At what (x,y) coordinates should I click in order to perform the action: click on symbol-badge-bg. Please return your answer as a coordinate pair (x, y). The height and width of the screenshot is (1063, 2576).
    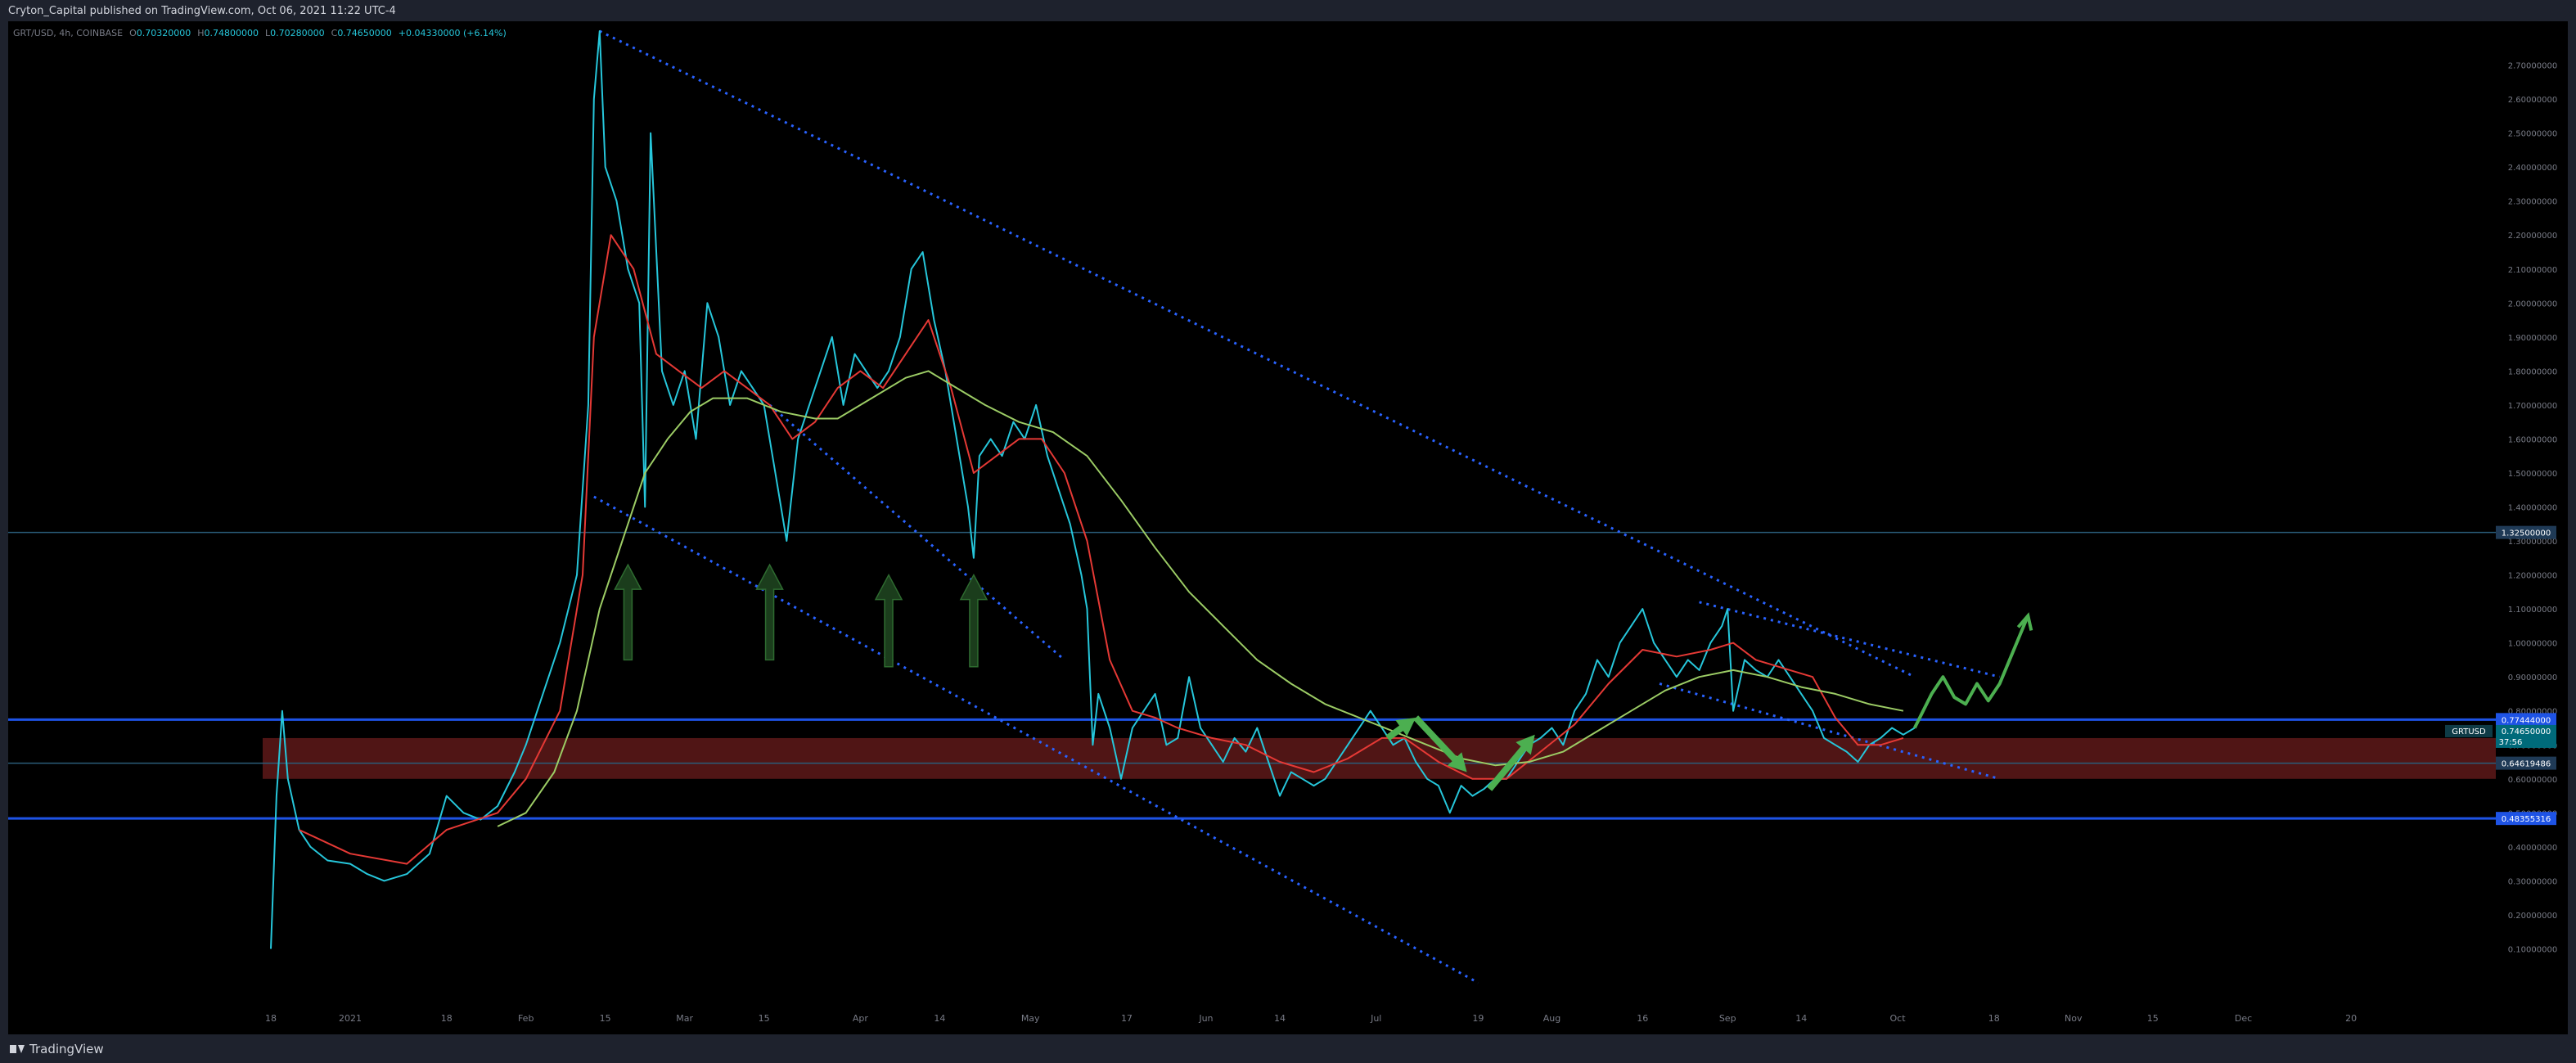
    Looking at the image, I should click on (2469, 730).